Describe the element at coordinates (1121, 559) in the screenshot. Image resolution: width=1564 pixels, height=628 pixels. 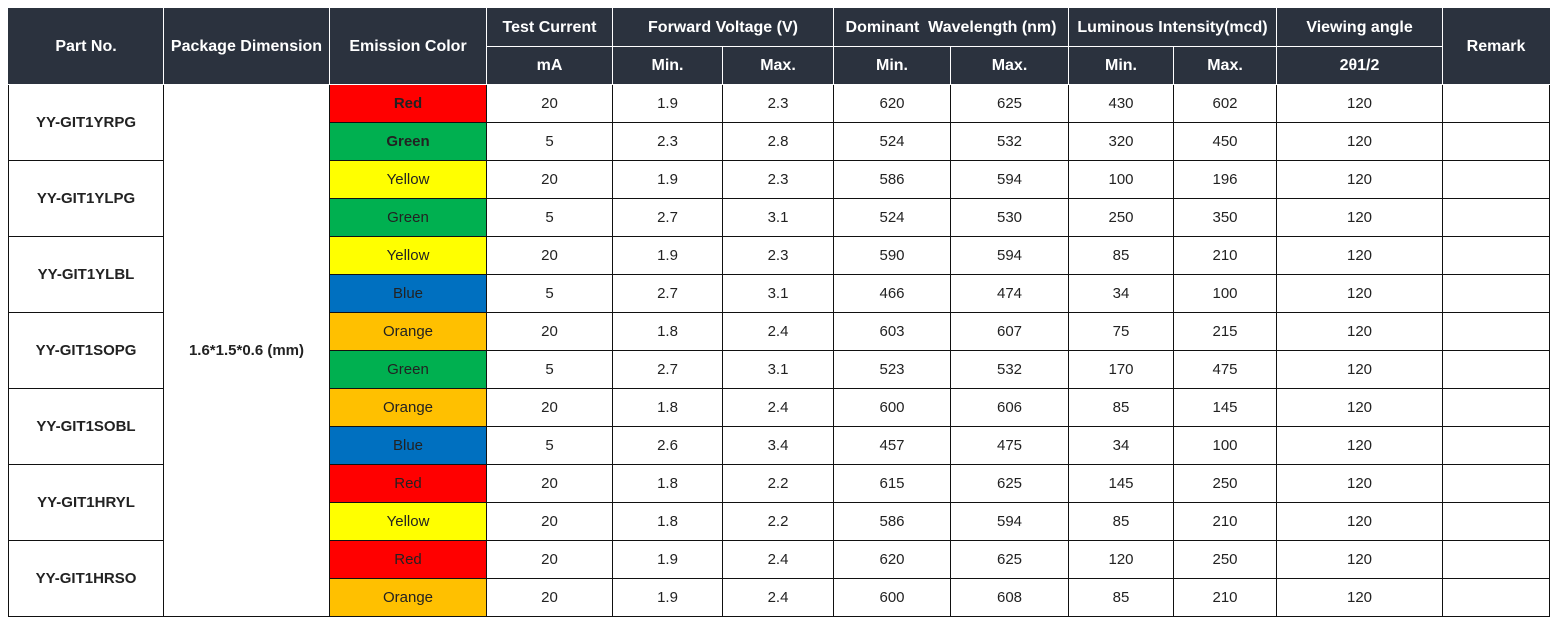
I see `iv-min-cell: 120` at that location.